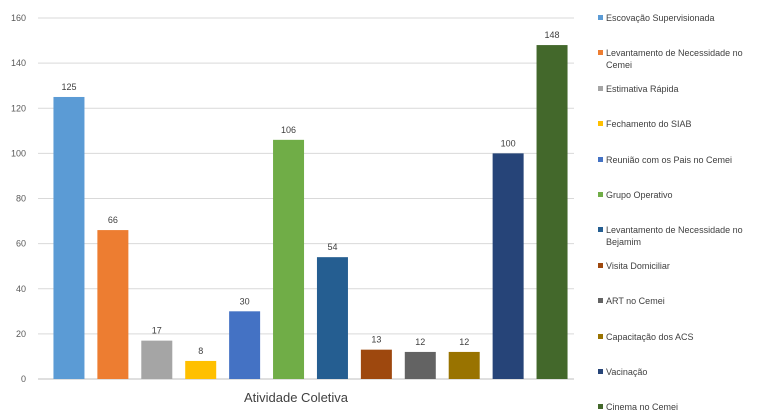 This screenshot has width=764, height=418. Describe the element at coordinates (376, 340) in the screenshot. I see `data-label: 13` at that location.